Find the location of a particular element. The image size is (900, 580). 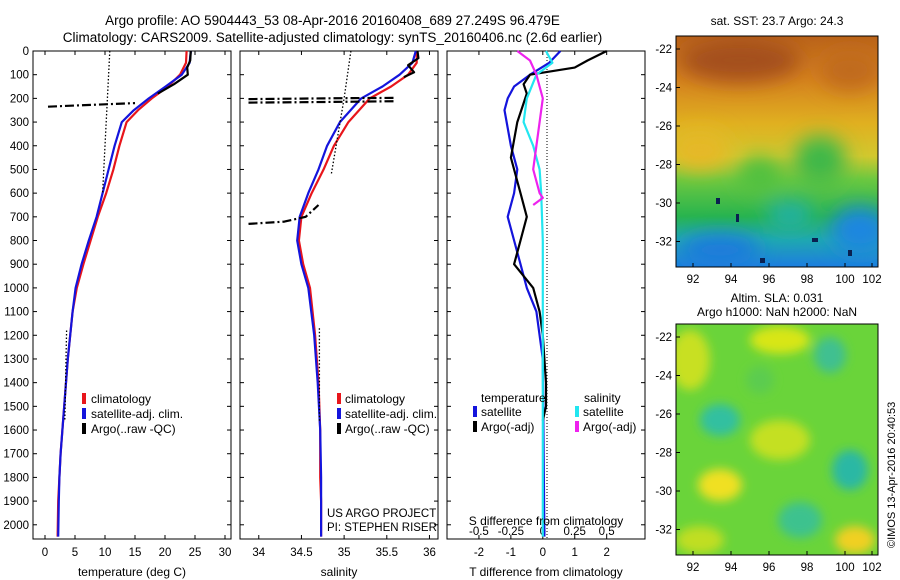

map-x-tick-label: 92 is located at coordinates (693, 568).